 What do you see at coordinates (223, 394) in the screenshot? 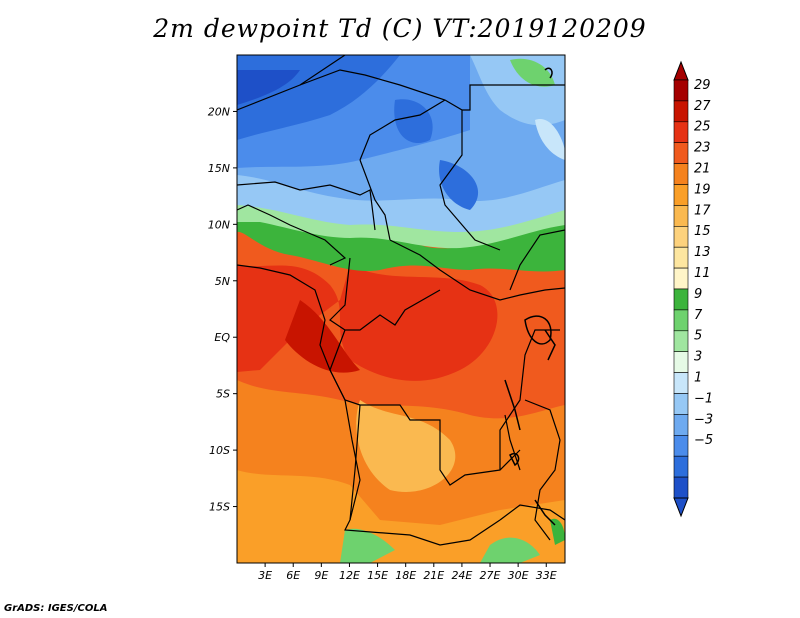
I see `lat-tick-label: 5S` at bounding box center [223, 394].